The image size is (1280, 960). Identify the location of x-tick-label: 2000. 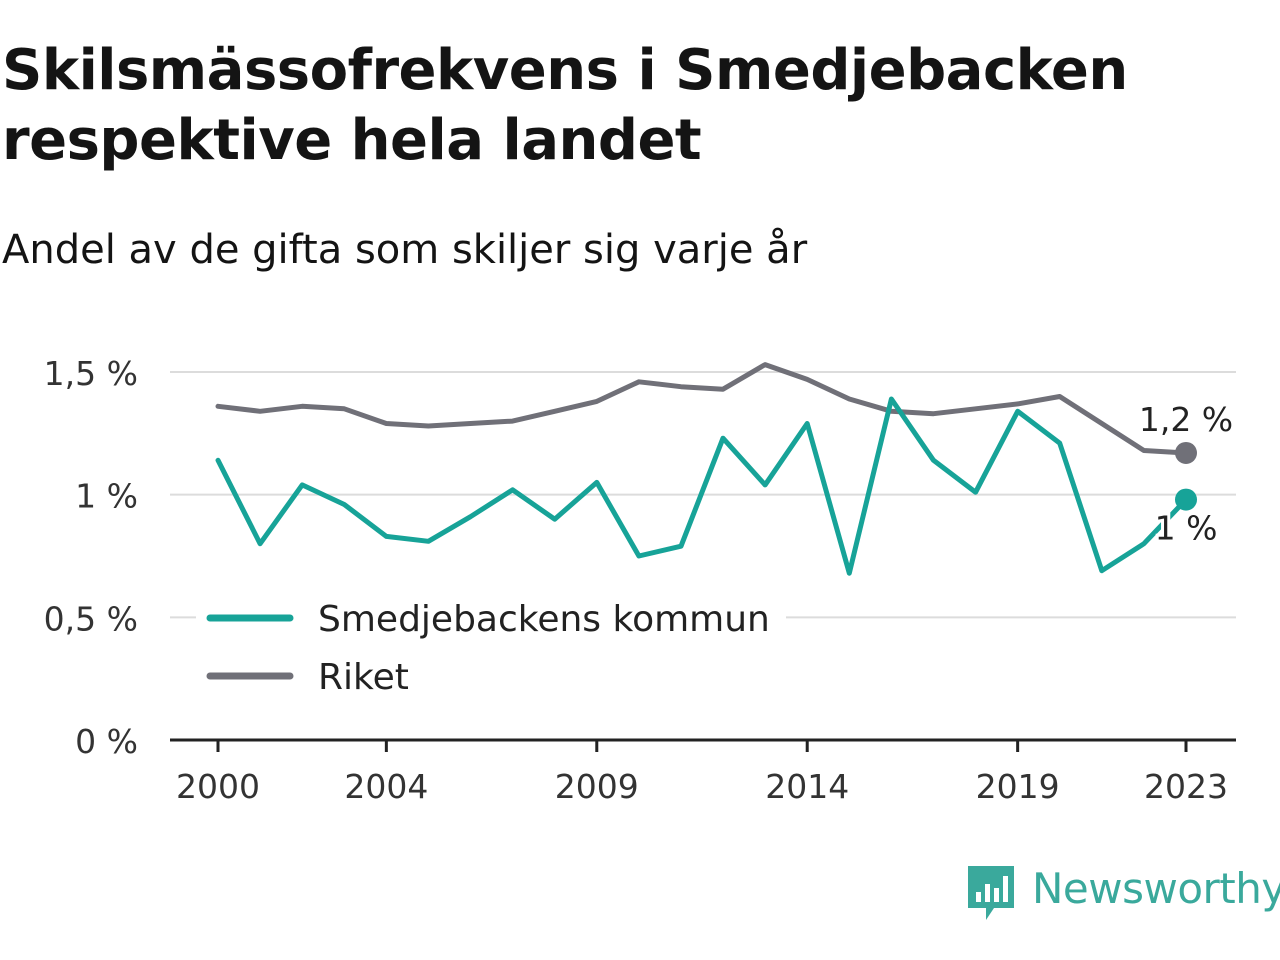
(218, 786).